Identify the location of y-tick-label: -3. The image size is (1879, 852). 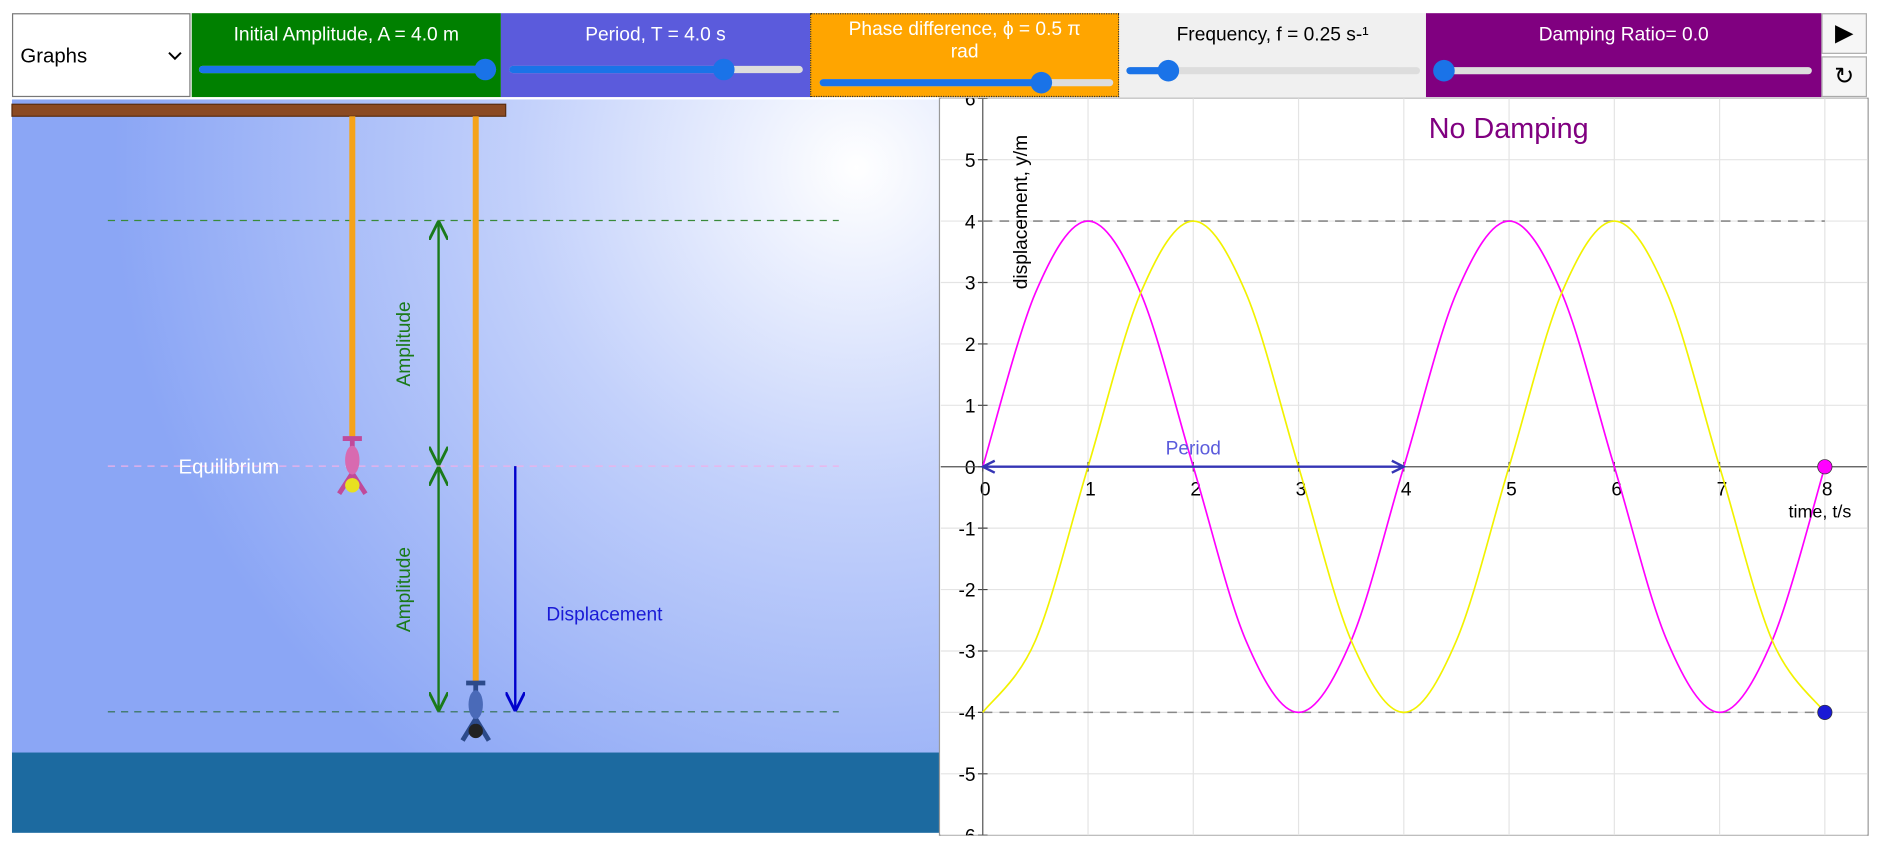
(967, 652).